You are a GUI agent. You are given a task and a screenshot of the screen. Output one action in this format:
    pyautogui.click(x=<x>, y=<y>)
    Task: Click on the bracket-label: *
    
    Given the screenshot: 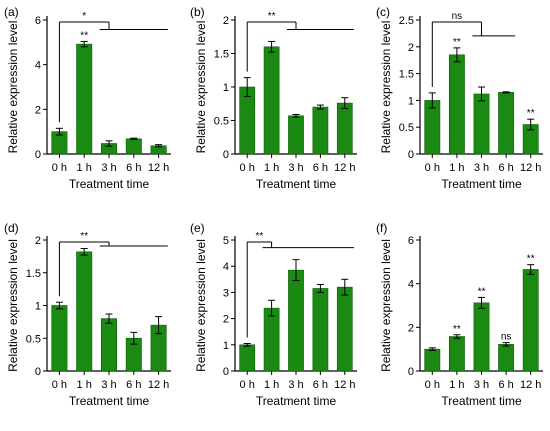 What is the action you would take?
    pyautogui.click(x=84, y=16)
    